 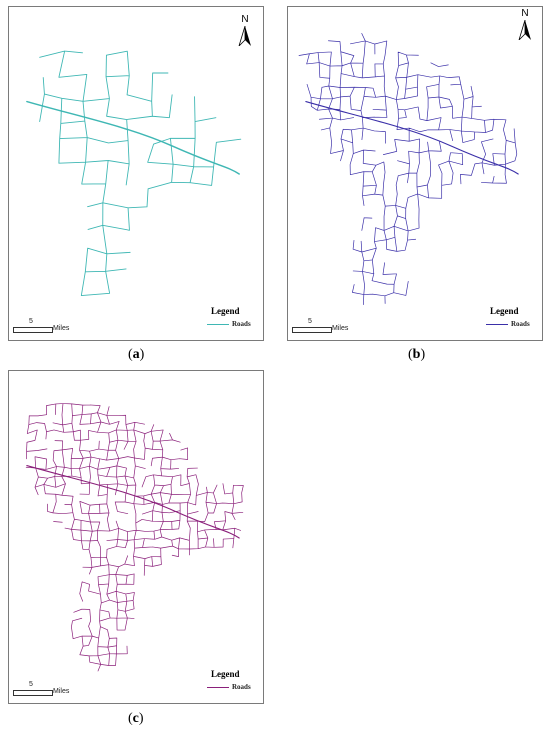 I want to click on north-arrow-b: N, so click(x=525, y=26).